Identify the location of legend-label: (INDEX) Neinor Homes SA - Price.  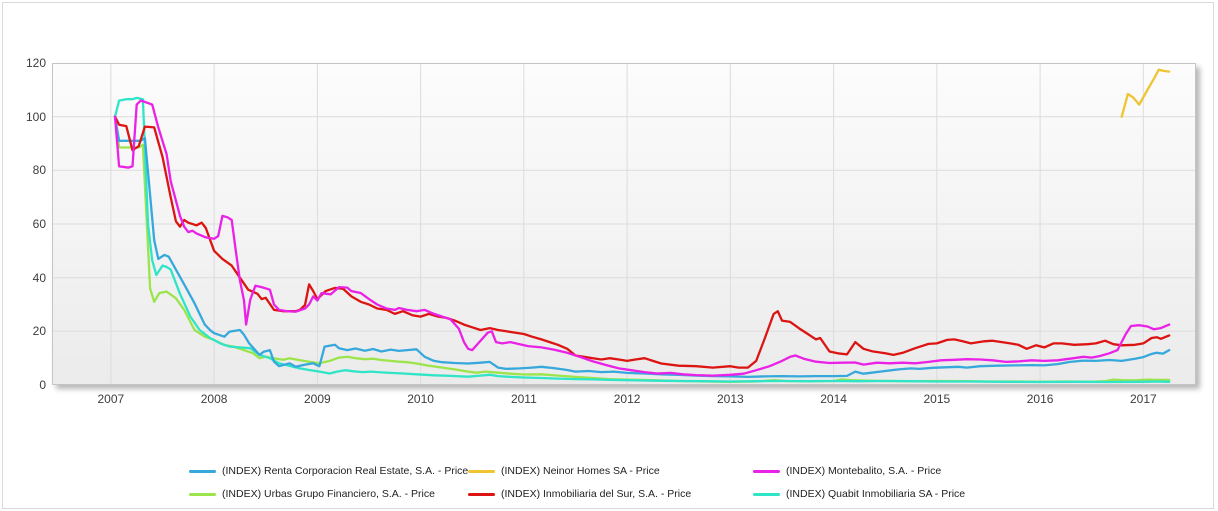
(580, 471).